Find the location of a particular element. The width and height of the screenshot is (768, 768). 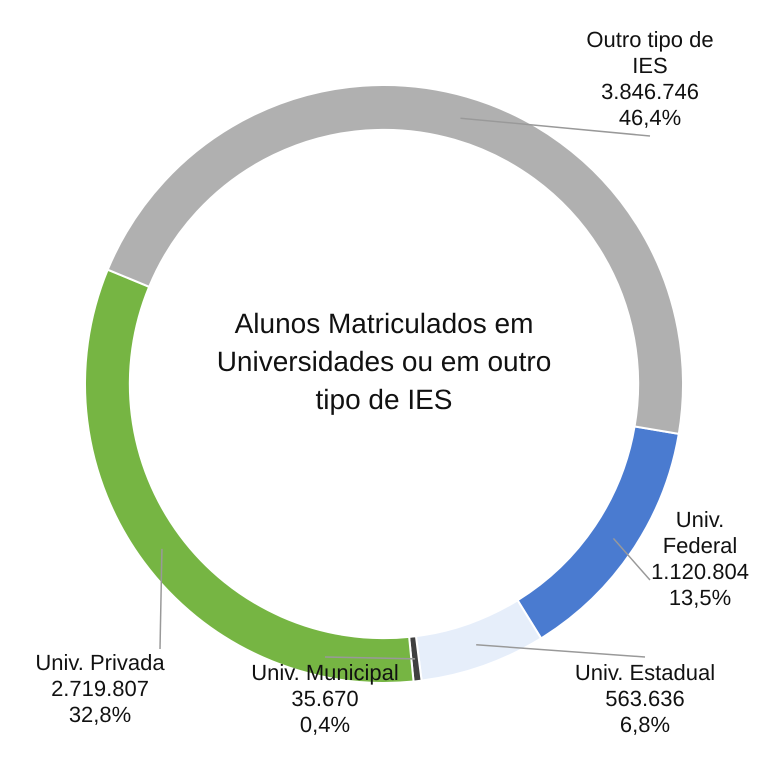

data-label: 2.719.807 32,8% is located at coordinates (100, 702).